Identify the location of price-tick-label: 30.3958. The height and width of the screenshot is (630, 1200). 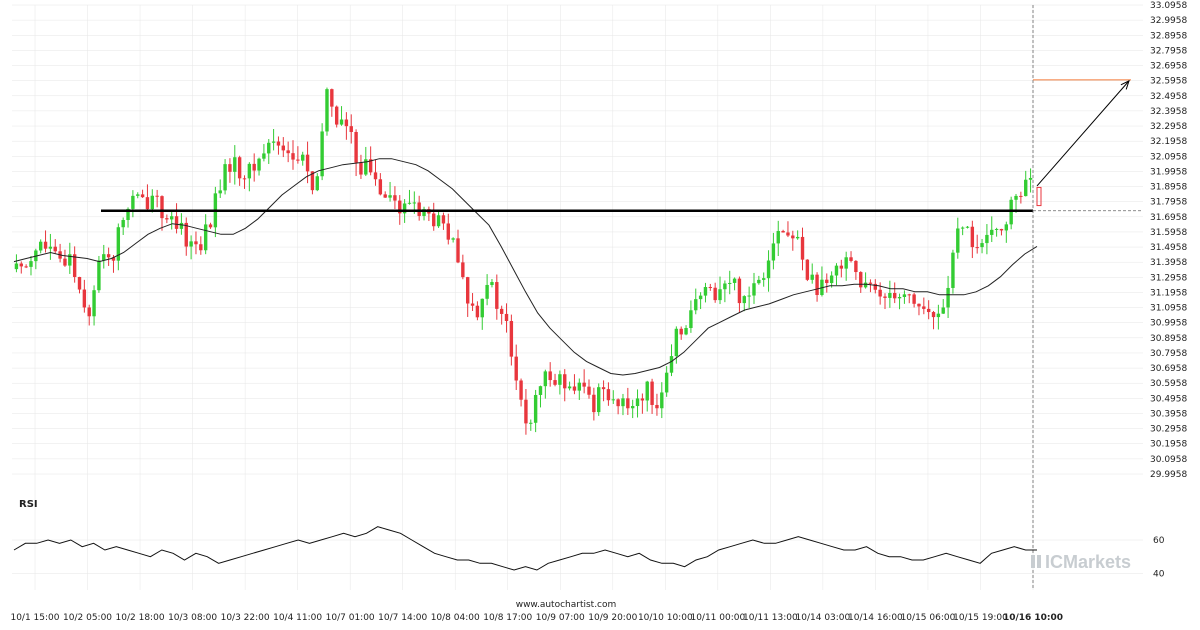
(1168, 414).